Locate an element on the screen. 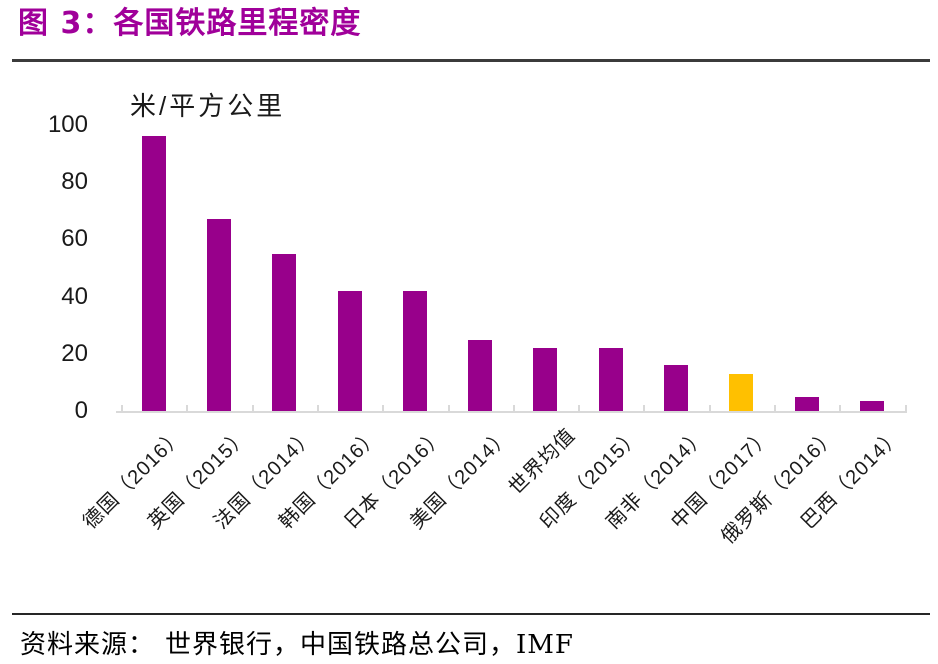 The image size is (938, 664). source-divider-rule is located at coordinates (471, 614).